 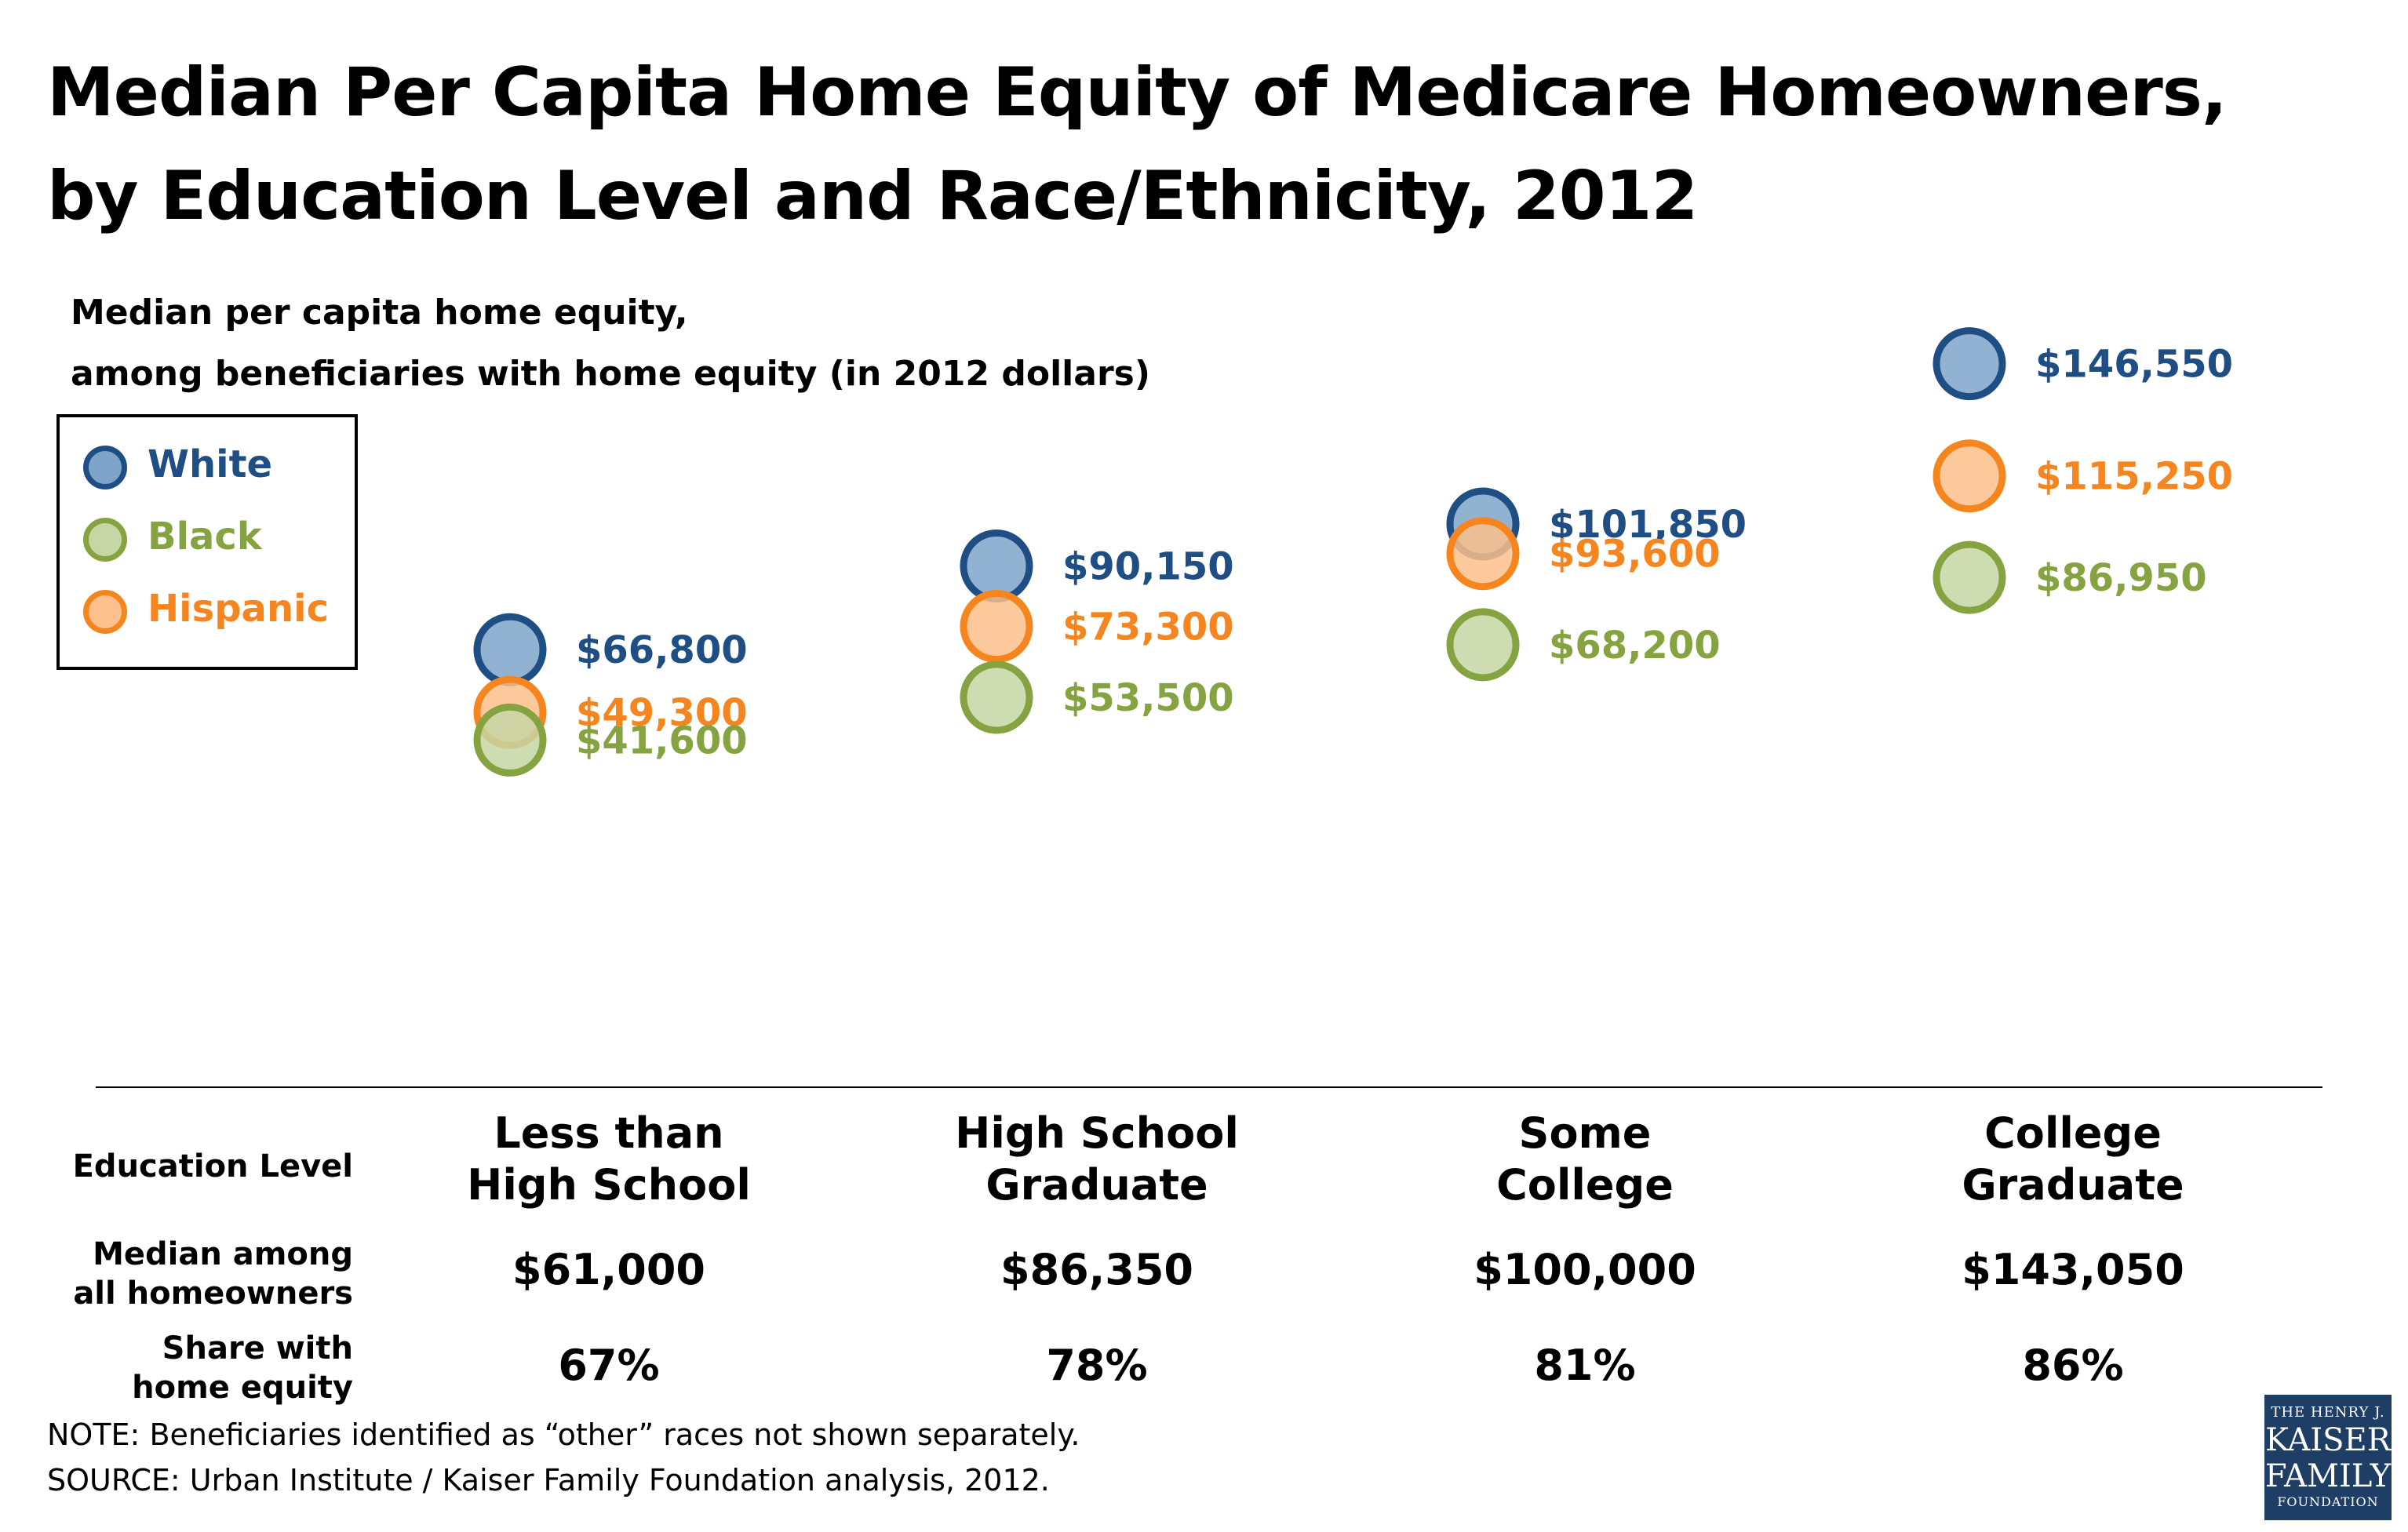 I want to click on column-head-high-school-graduate: High School Graduate, so click(x=1096, y=1160).